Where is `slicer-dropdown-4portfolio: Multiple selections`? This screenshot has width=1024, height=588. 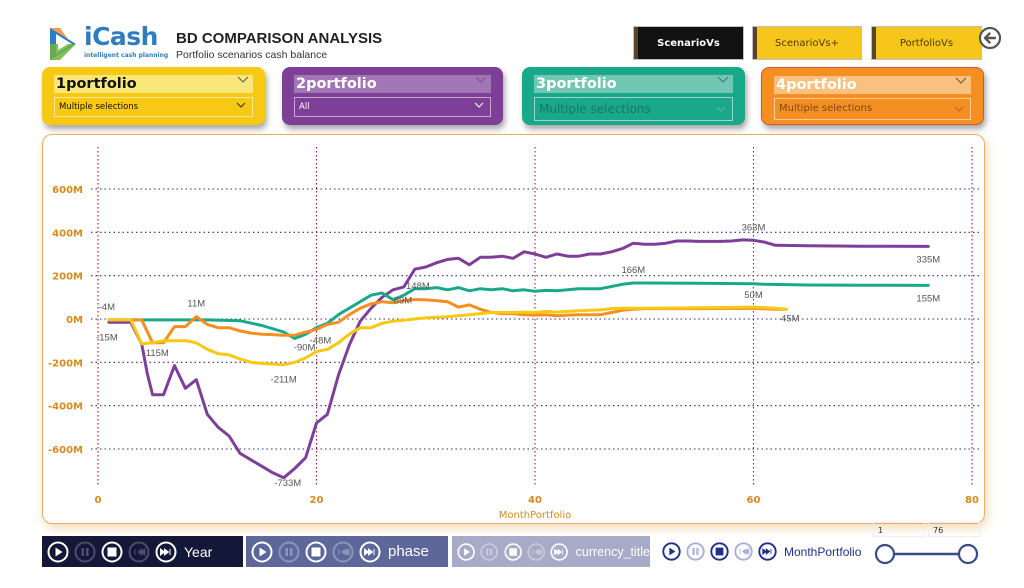
slicer-dropdown-4portfolio: Multiple selections is located at coordinates (872, 109).